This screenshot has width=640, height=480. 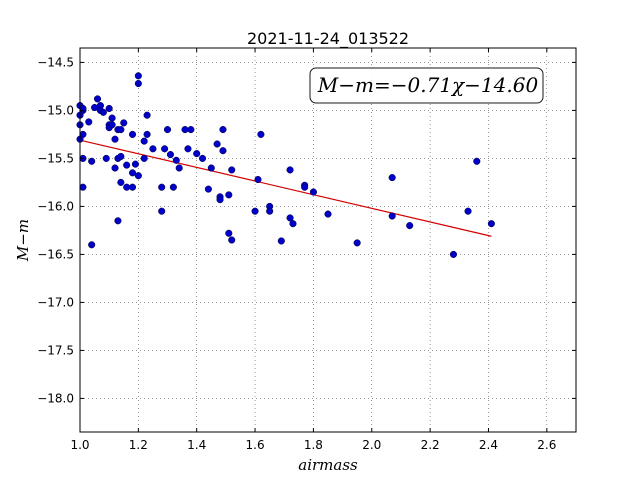 What do you see at coordinates (196, 445) in the screenshot?
I see `x-tick-label: 1.4` at bounding box center [196, 445].